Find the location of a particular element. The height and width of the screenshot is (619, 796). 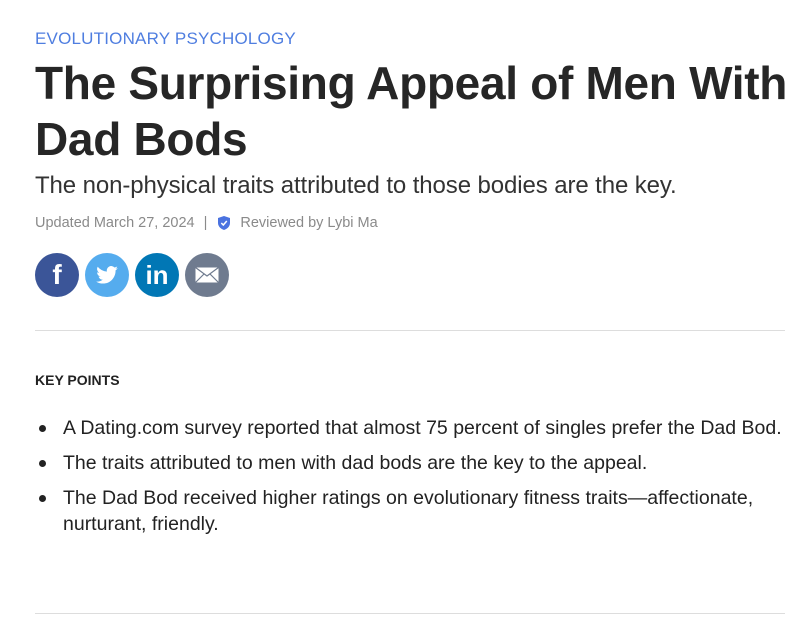

verified-shield-icon is located at coordinates (224, 223).